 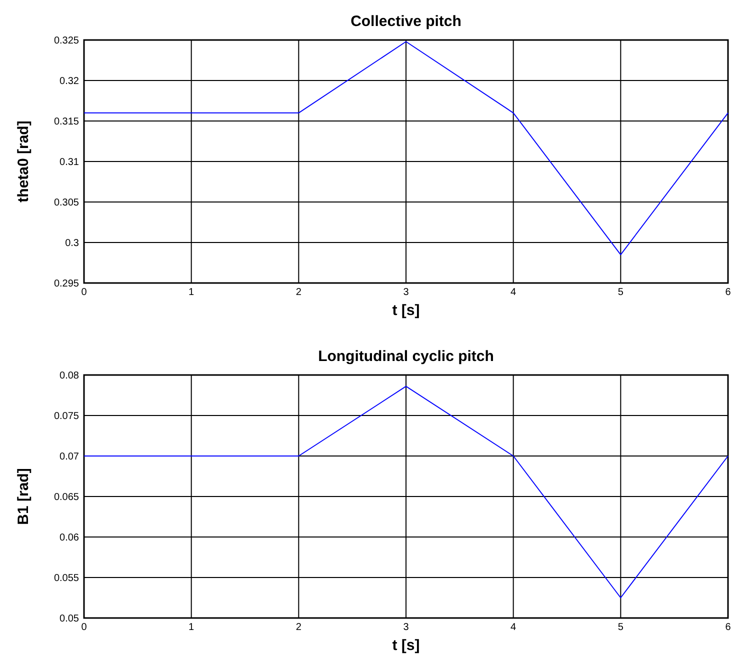 I want to click on chart-title: Longitudinal cyclic pitch, so click(x=406, y=356).